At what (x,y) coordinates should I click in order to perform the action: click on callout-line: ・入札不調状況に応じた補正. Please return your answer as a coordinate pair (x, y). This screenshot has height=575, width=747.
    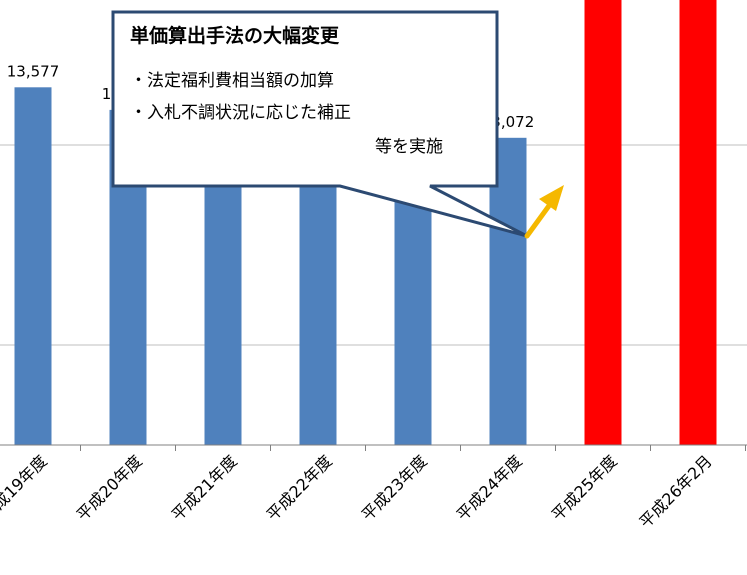
    Looking at the image, I should click on (240, 113).